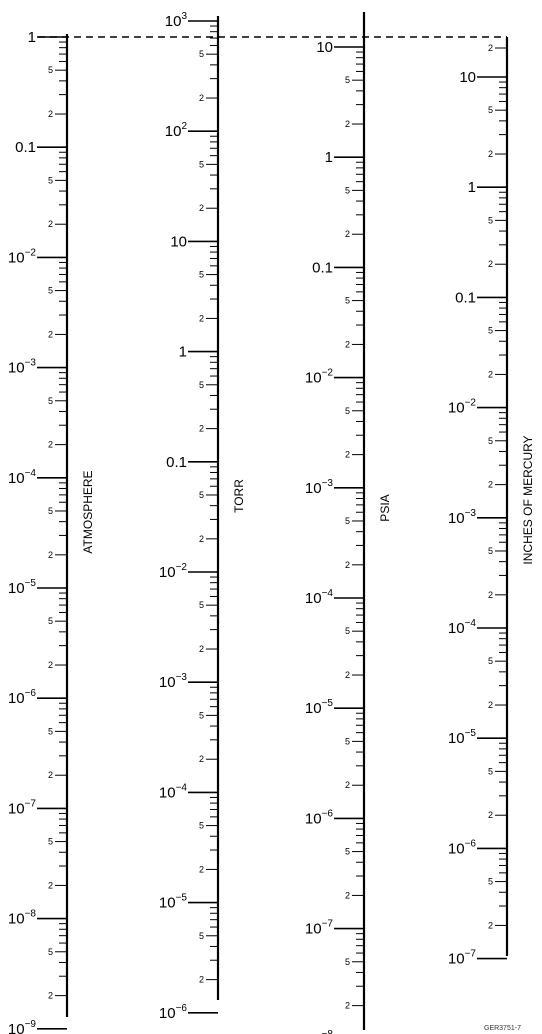 This screenshot has width=542, height=1034. Describe the element at coordinates (319, 928) in the screenshot. I see `psia-decade-label: 10−7` at that location.